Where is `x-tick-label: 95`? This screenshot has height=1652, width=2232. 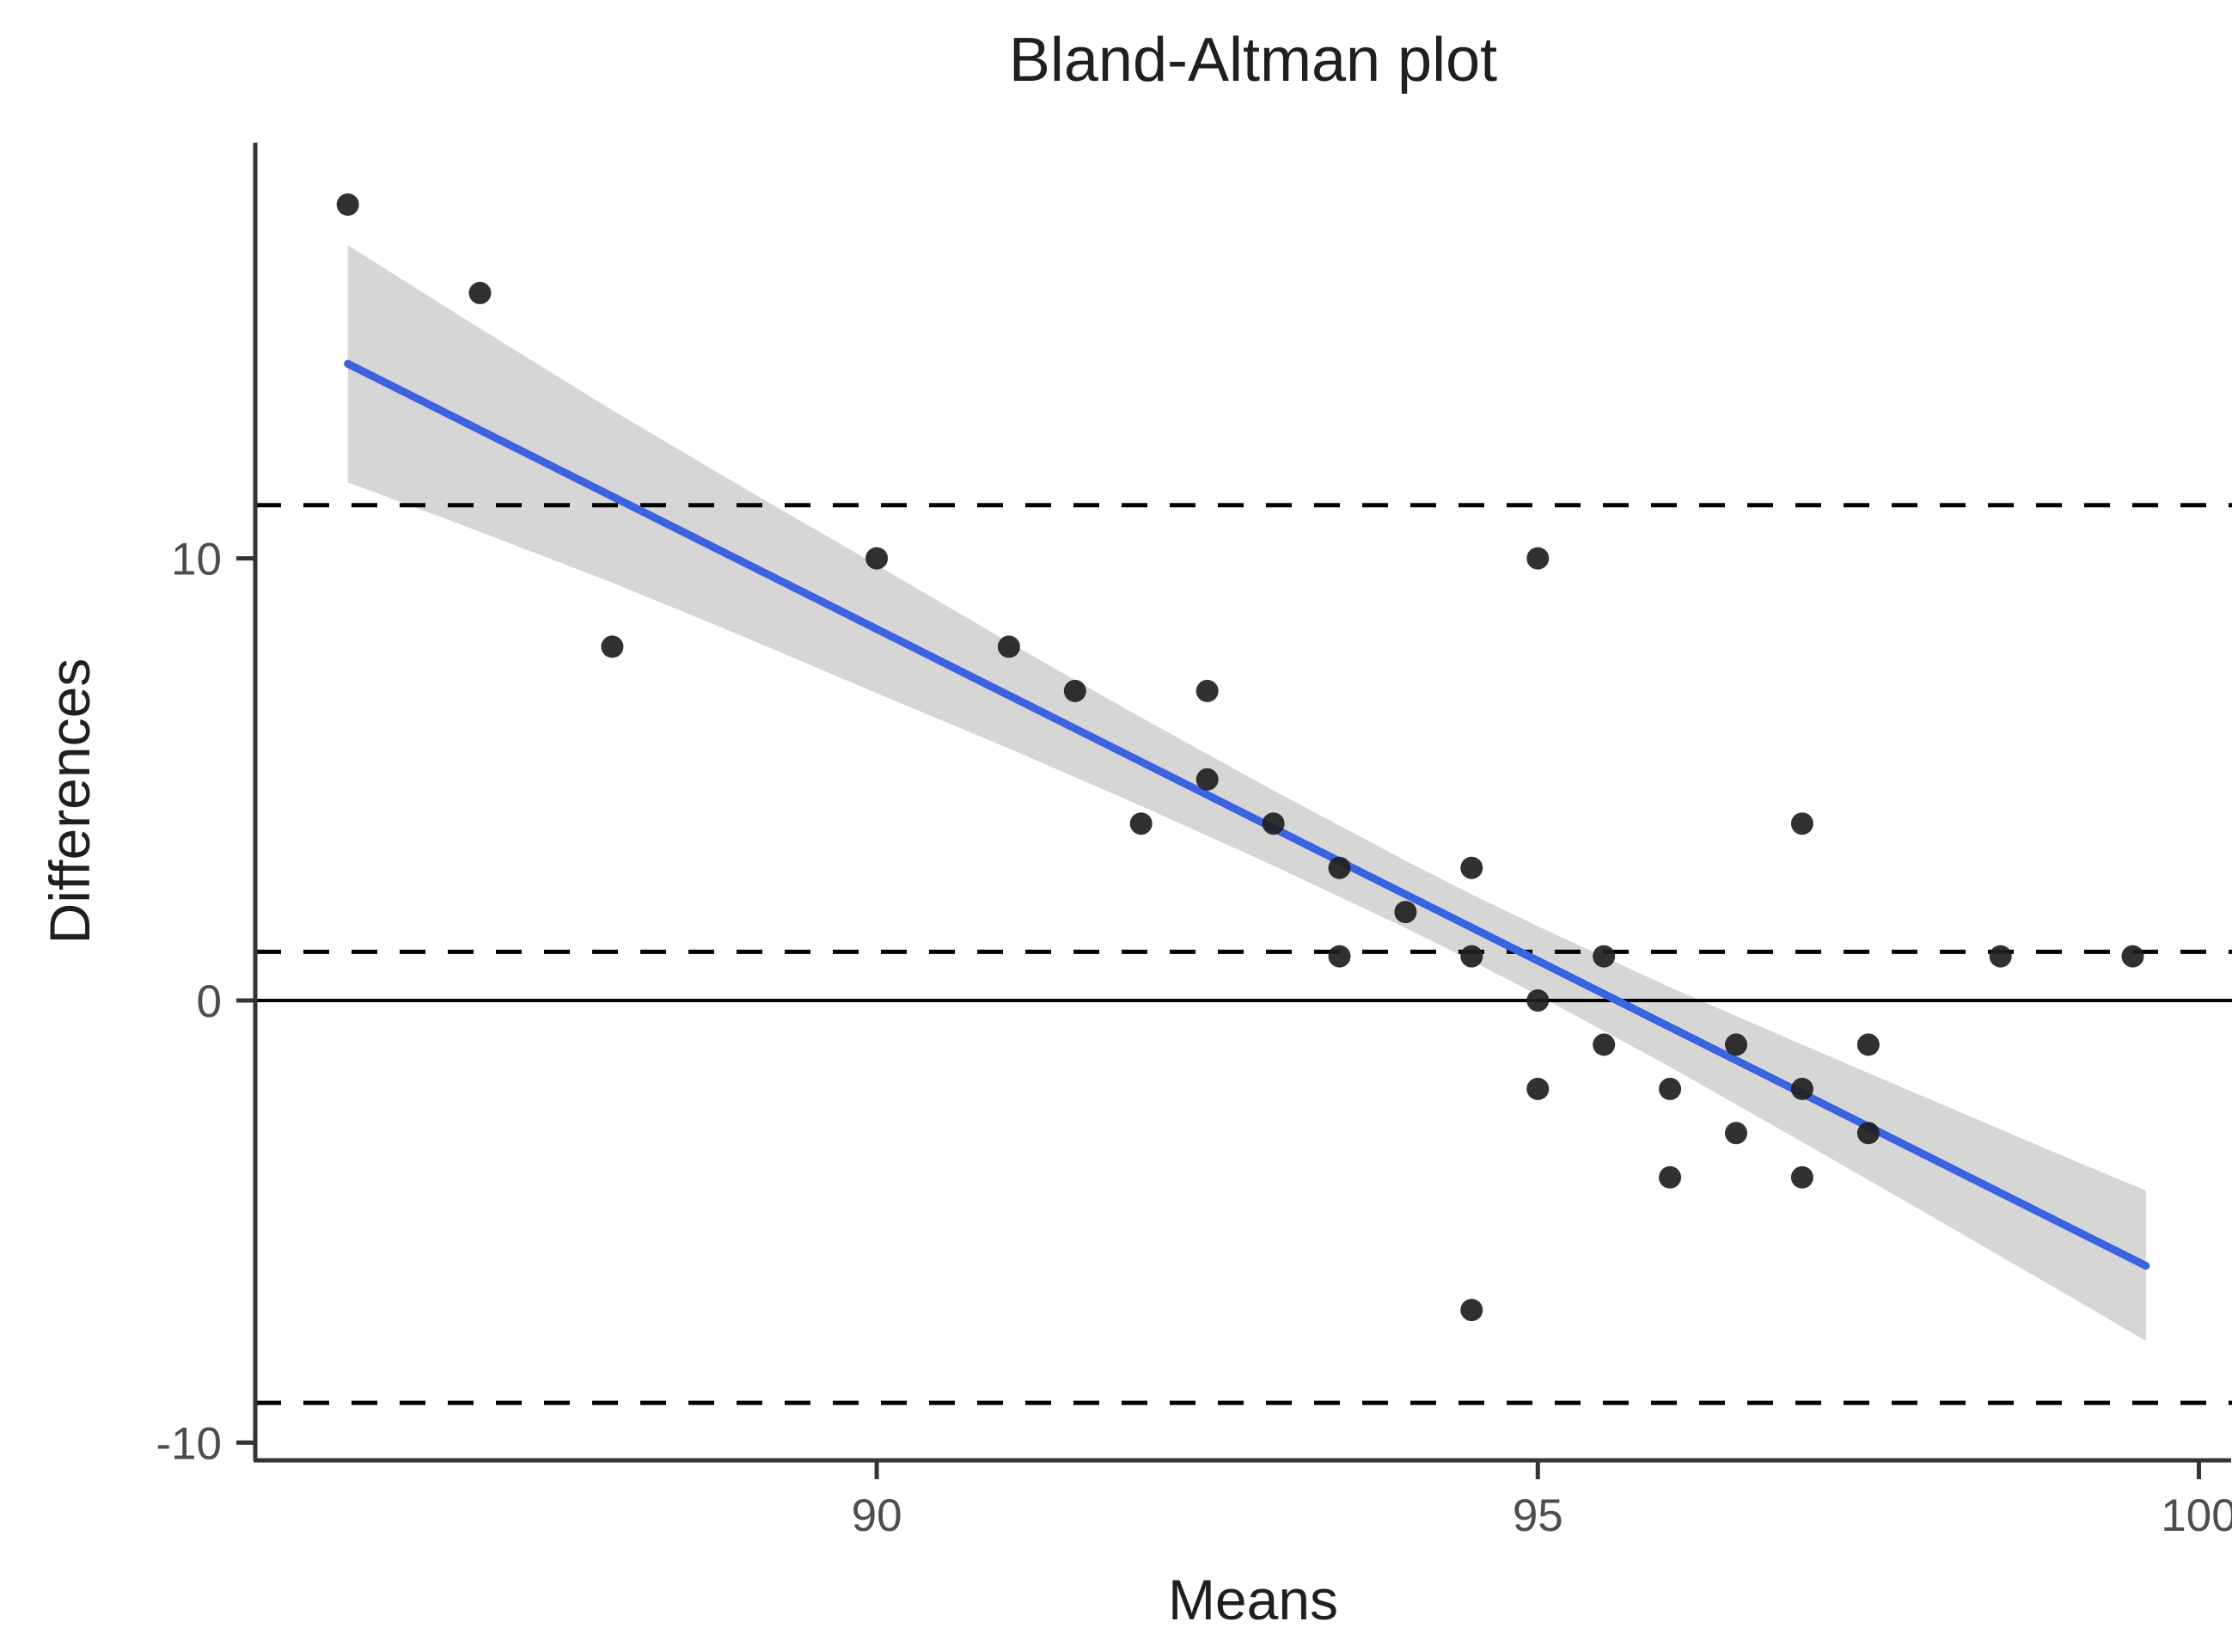 x-tick-label: 95 is located at coordinates (1538, 1515).